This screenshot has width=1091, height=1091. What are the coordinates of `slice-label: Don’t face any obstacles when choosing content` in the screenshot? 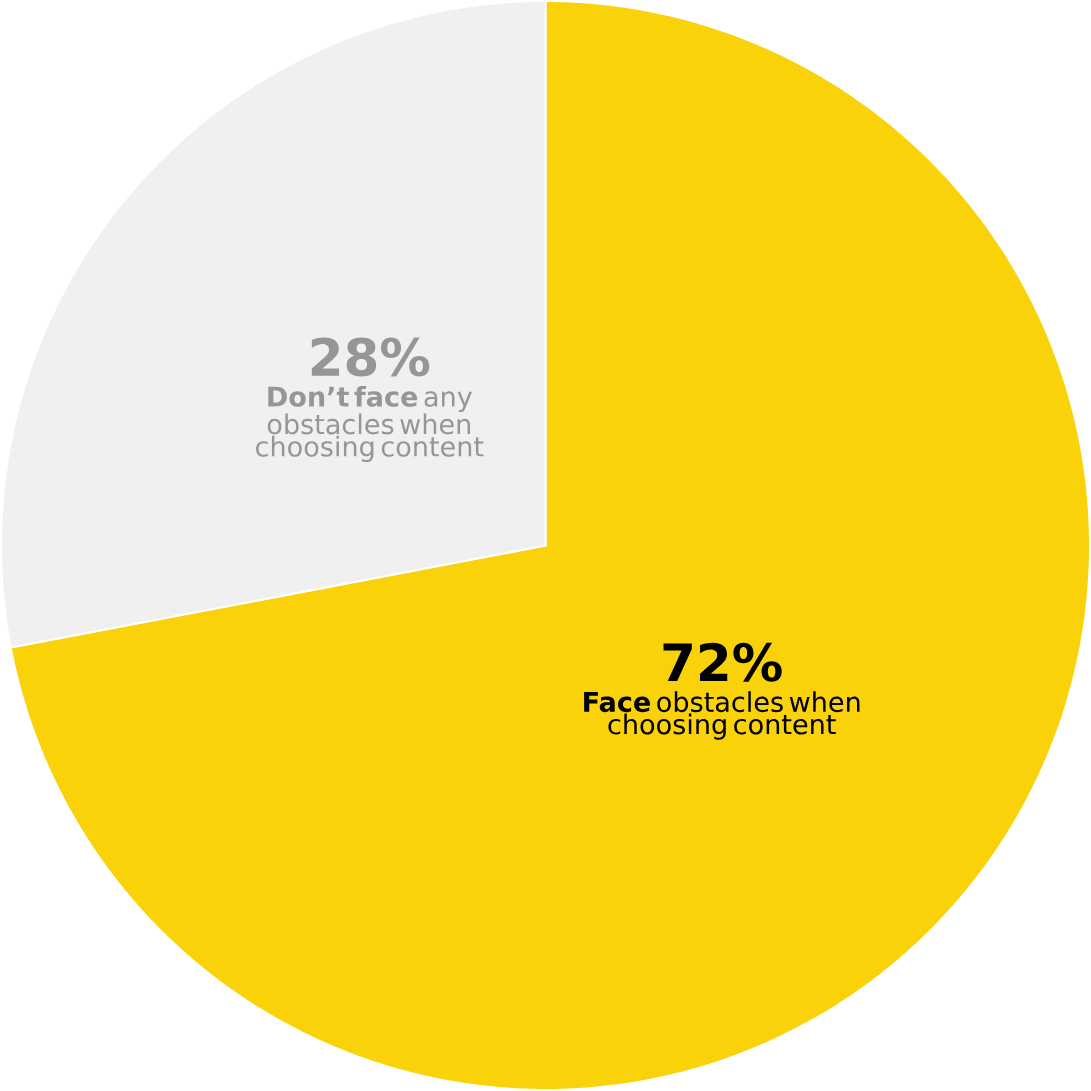 It's located at (370, 423).